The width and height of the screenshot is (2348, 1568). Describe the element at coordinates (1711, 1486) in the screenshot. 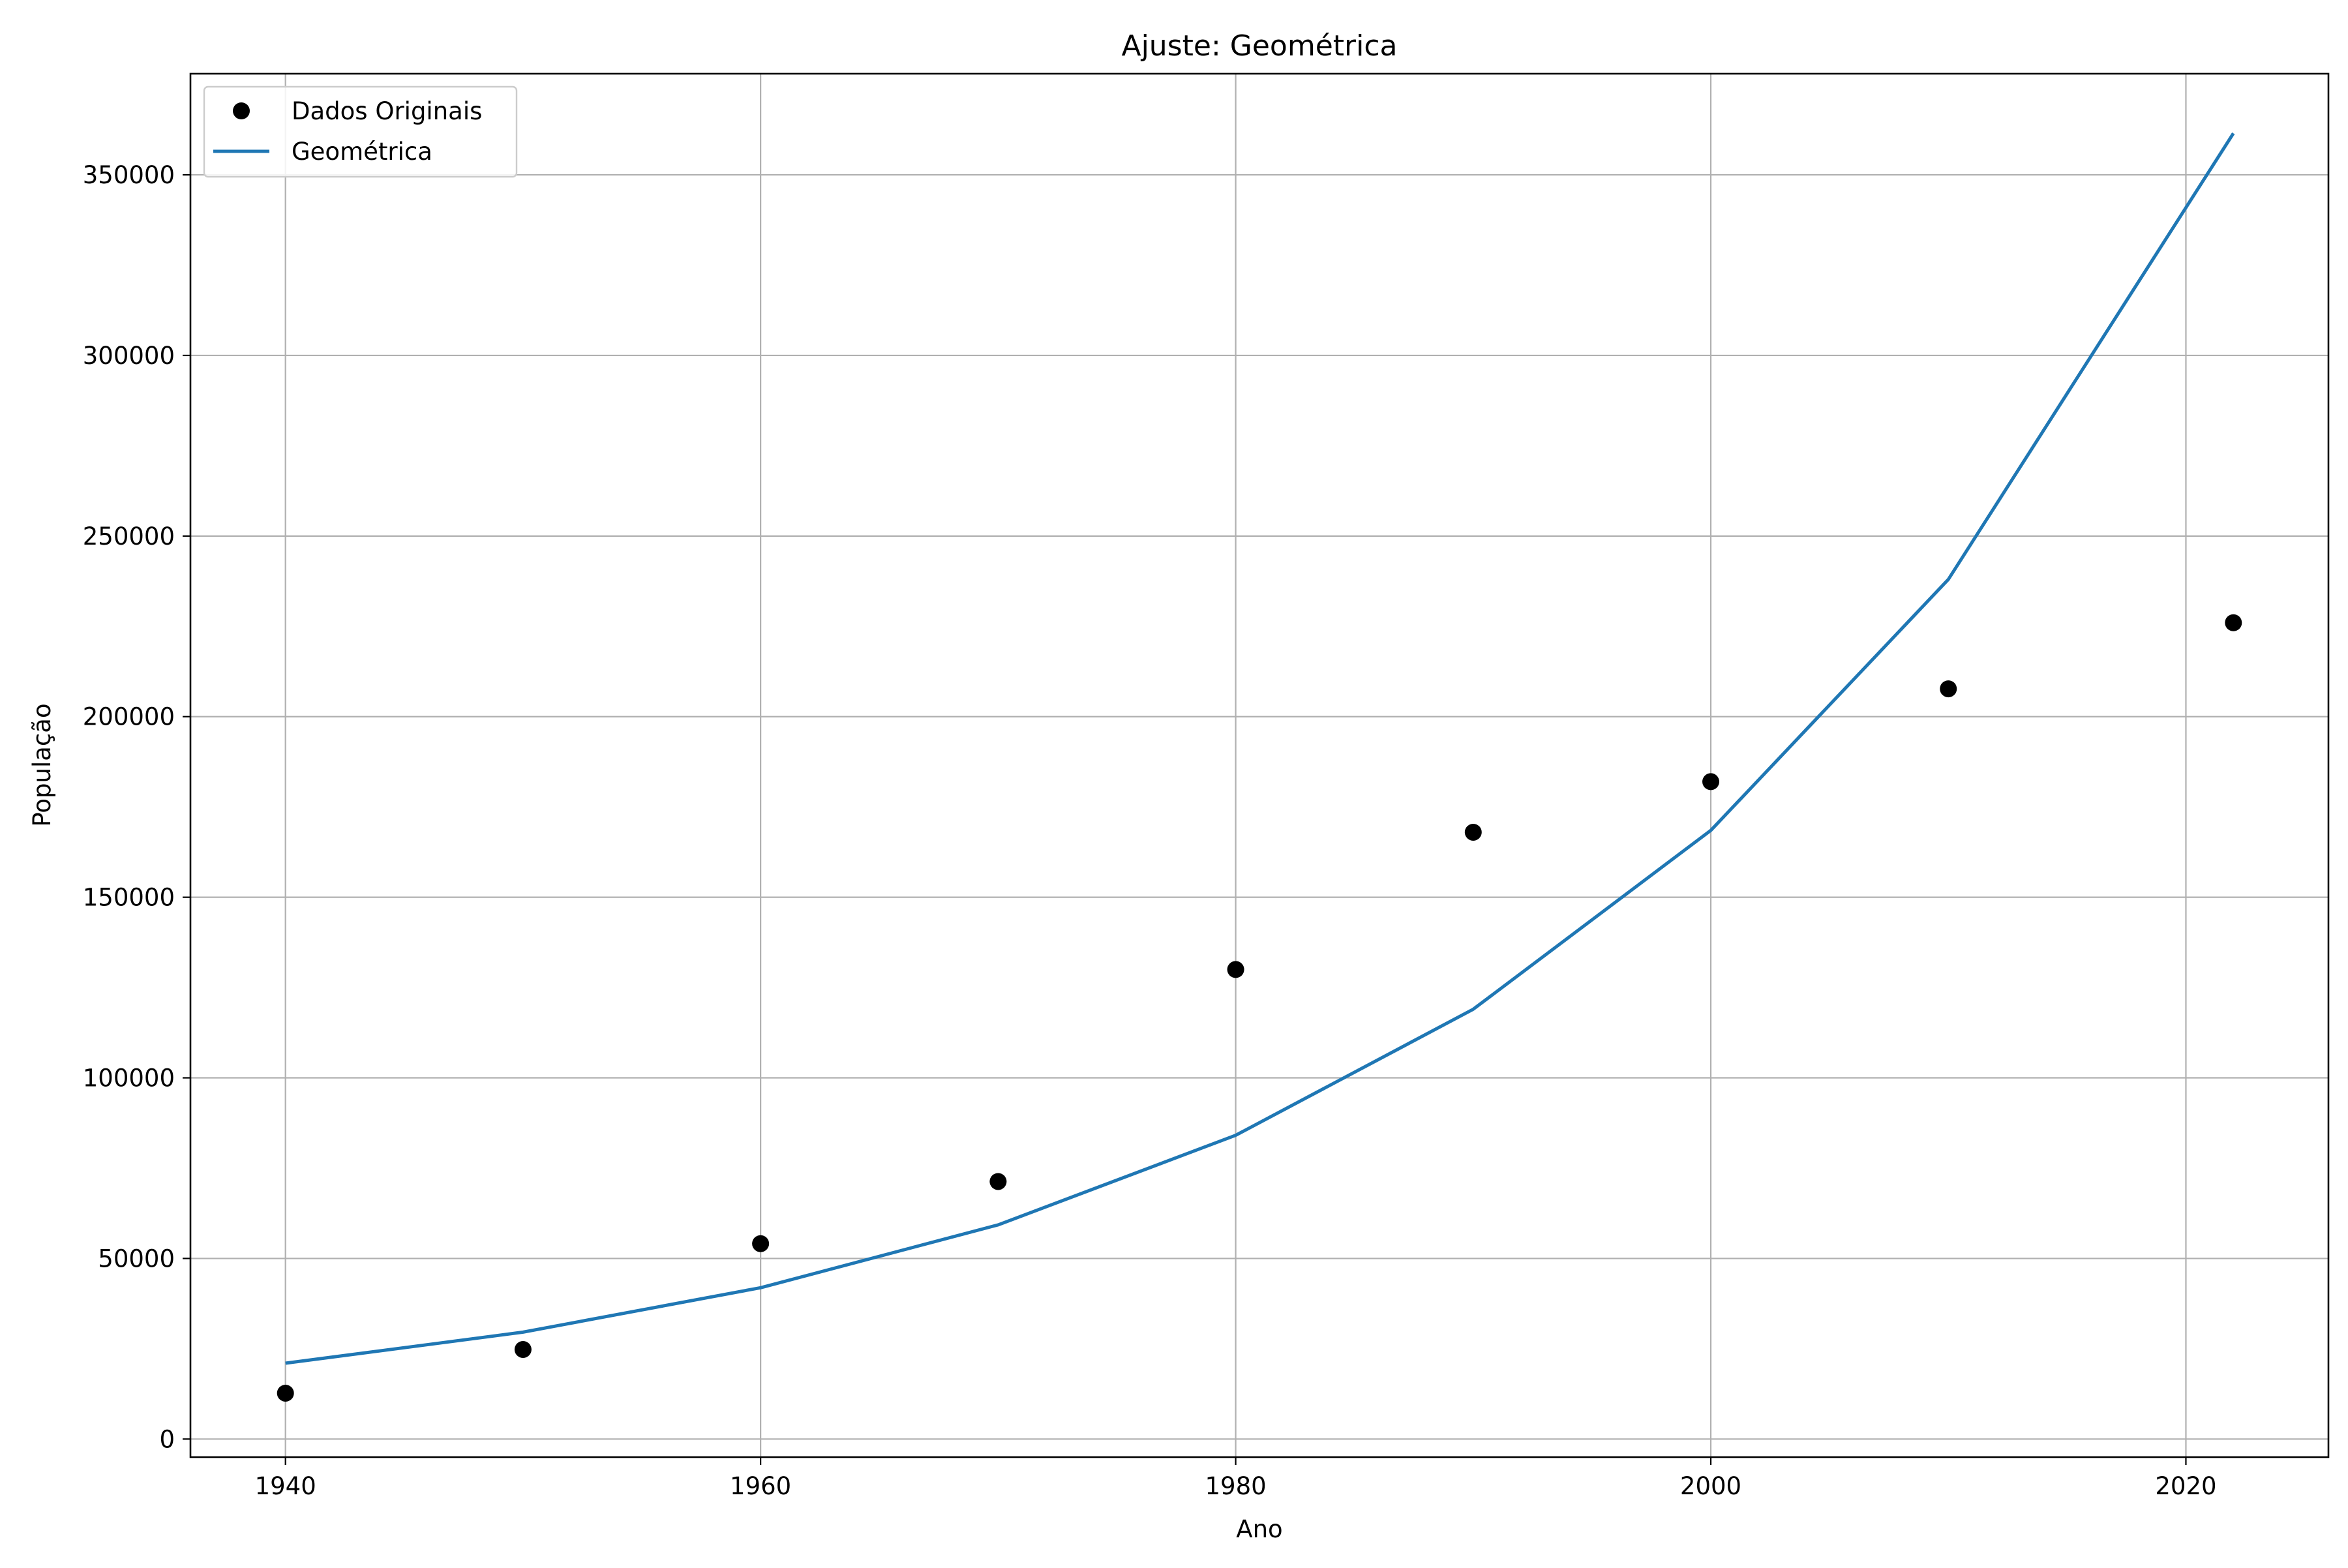

I see `x-tick-label: 2000` at that location.